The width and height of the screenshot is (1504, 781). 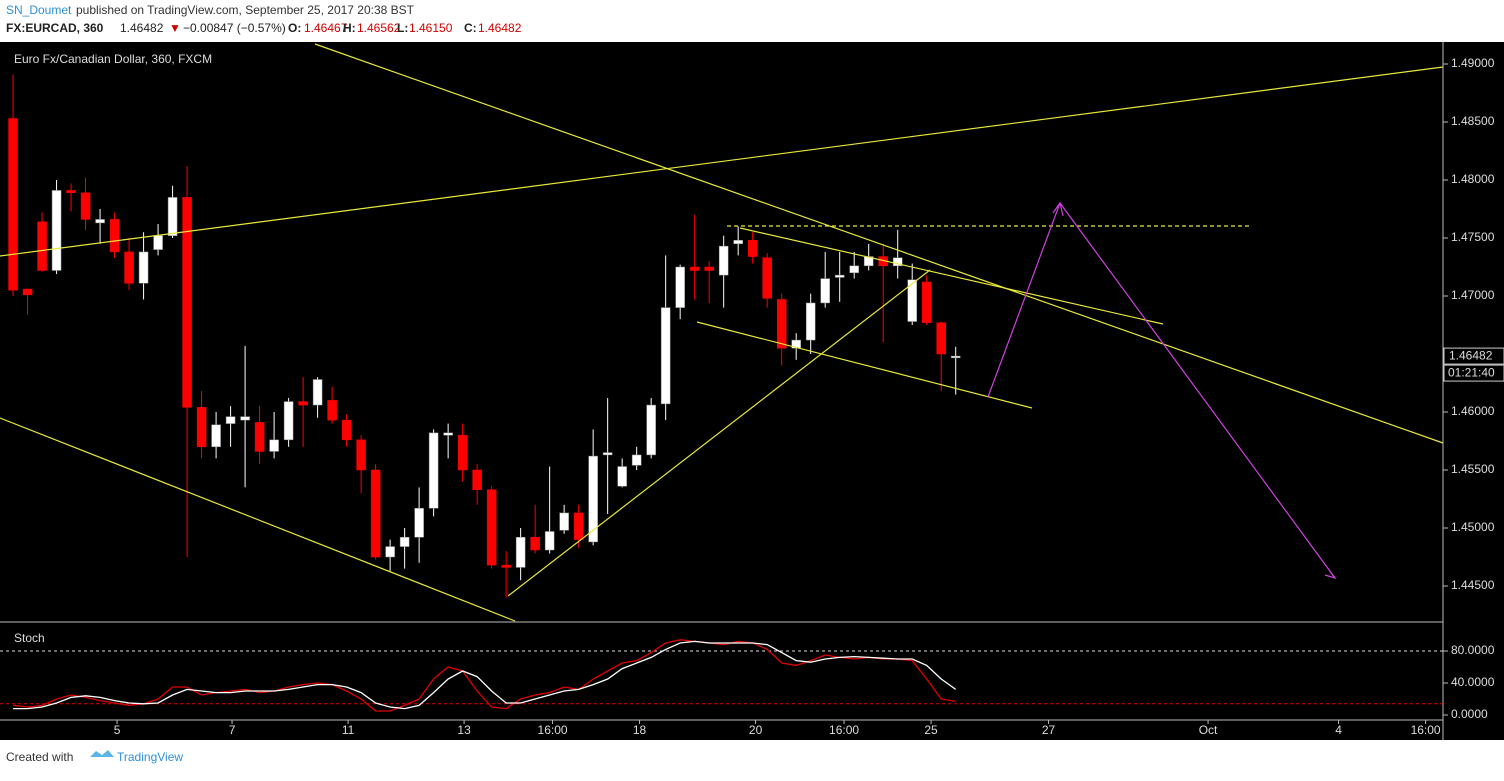 I want to click on footer-created: Created with, so click(x=39, y=757).